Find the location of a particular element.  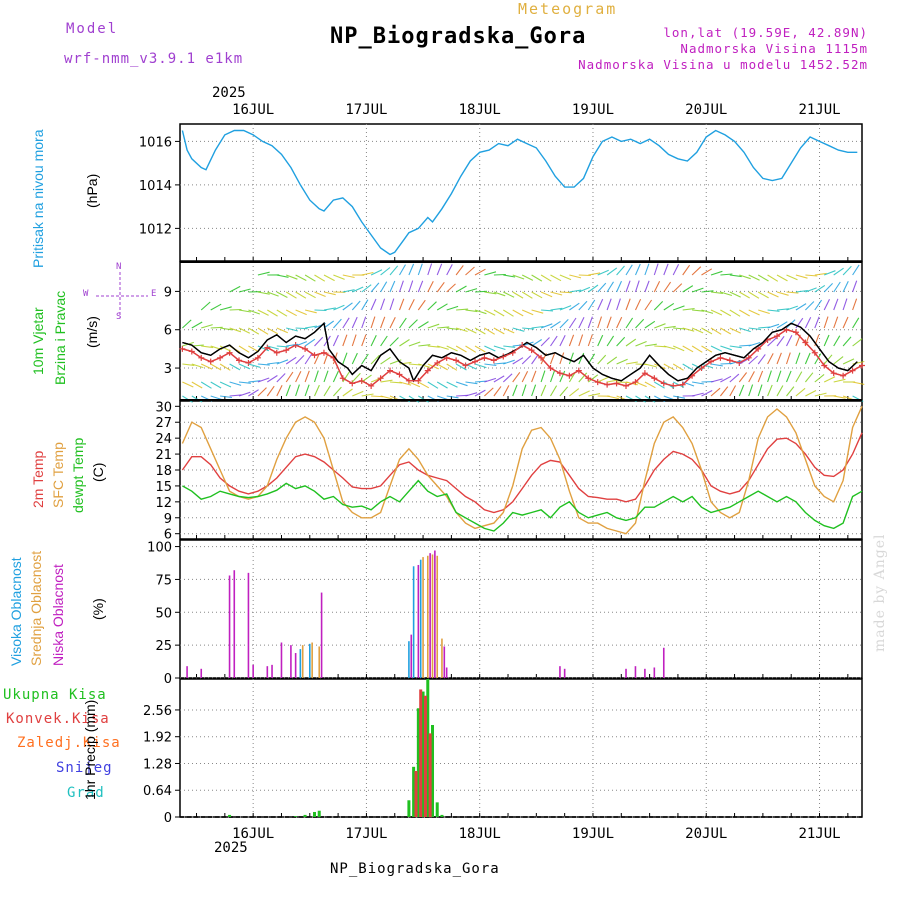

precip-ytick-label: 1.28 is located at coordinates (157, 764).